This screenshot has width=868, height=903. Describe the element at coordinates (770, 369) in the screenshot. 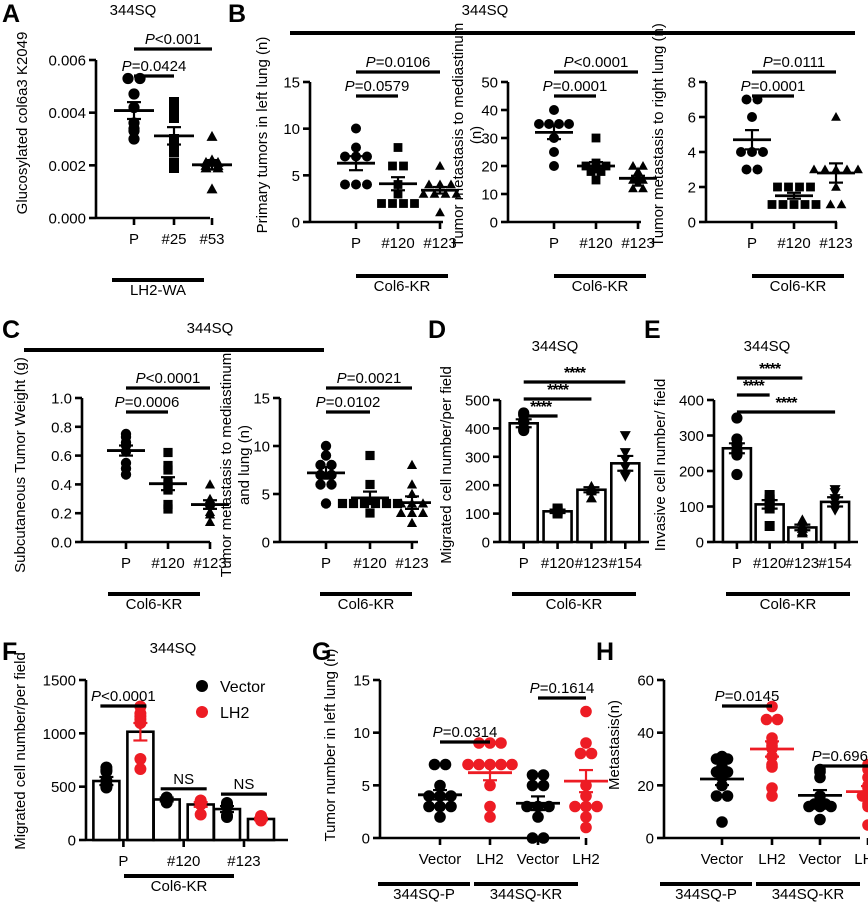

I see `significance-stars: ****` at that location.